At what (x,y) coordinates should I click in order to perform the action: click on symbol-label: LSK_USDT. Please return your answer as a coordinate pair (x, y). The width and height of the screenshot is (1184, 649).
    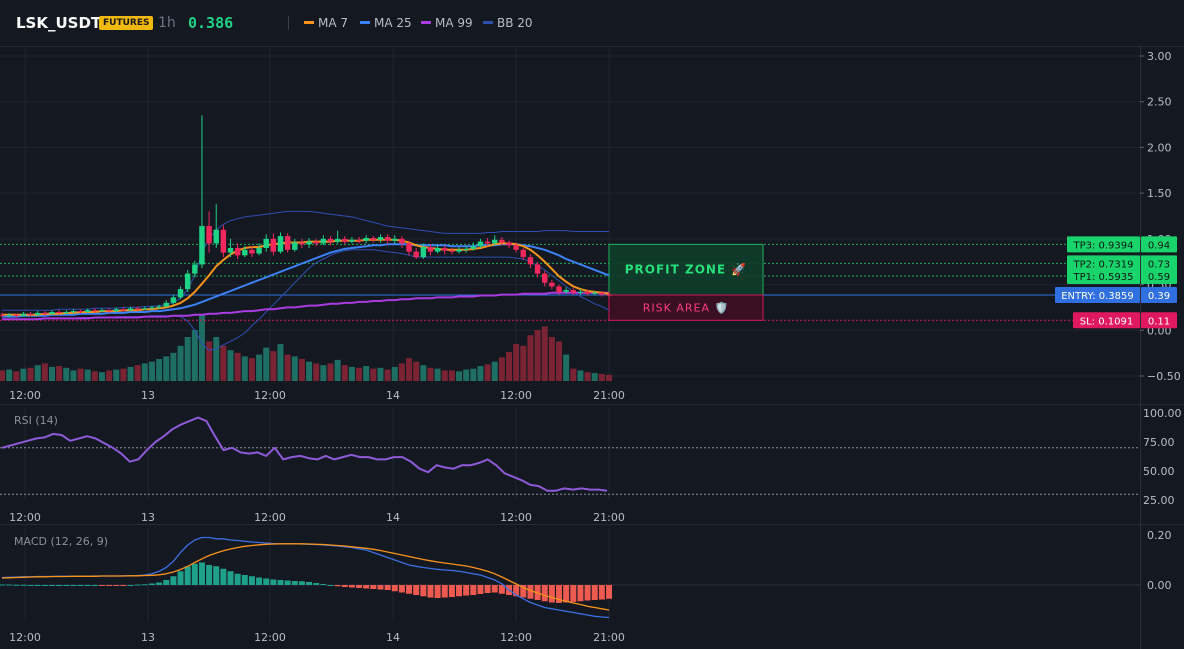
    Looking at the image, I should click on (59, 23).